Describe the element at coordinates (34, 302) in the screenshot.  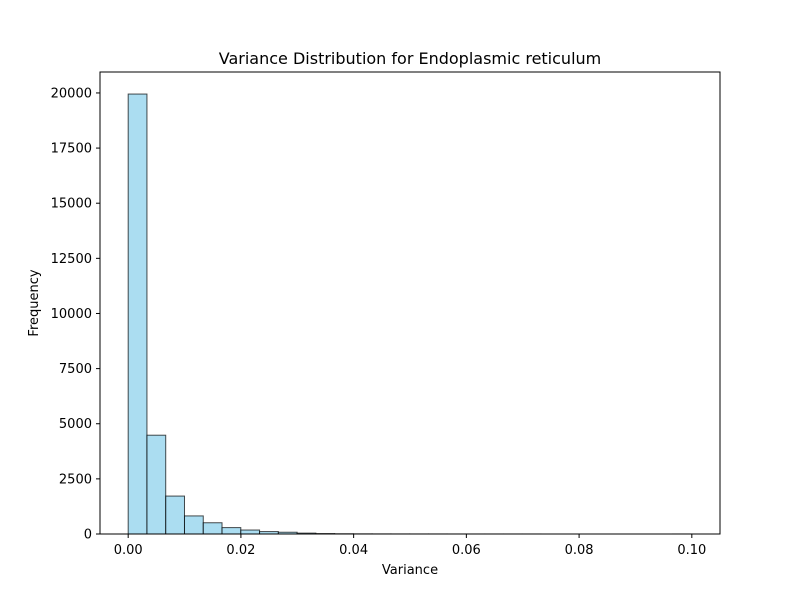
I see `y-axis-label: Frequency` at that location.